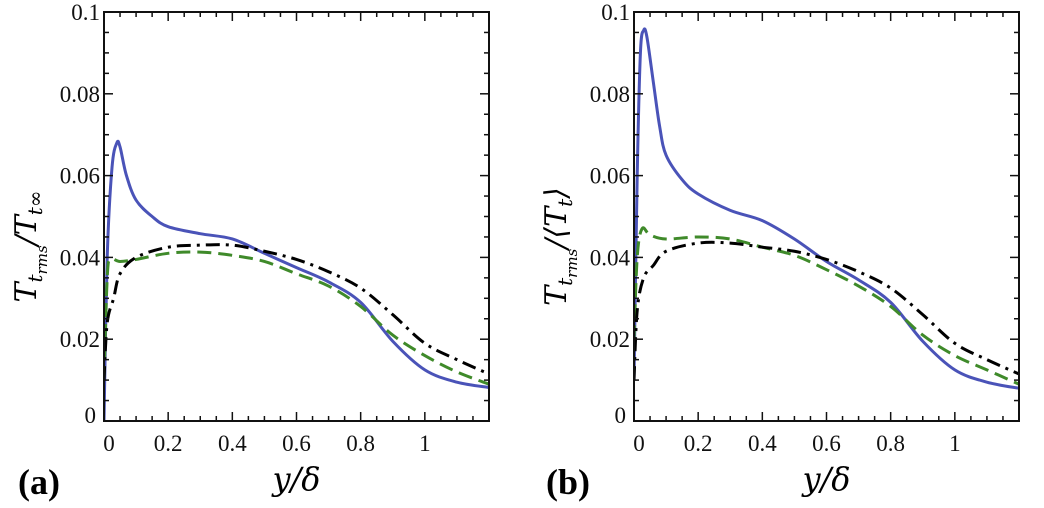 The height and width of the screenshot is (508, 1044). What do you see at coordinates (556, 193) in the screenshot?
I see `y-label-den-close: ⟩` at bounding box center [556, 193].